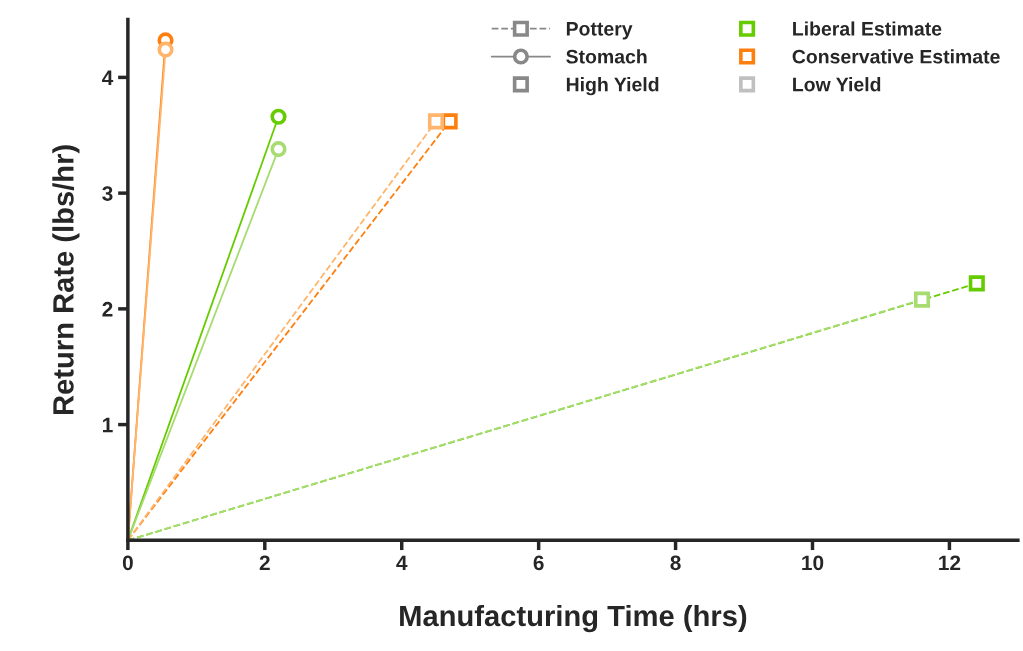 This screenshot has height=651, width=1023. I want to click on x-tick-label: 8, so click(675, 563).